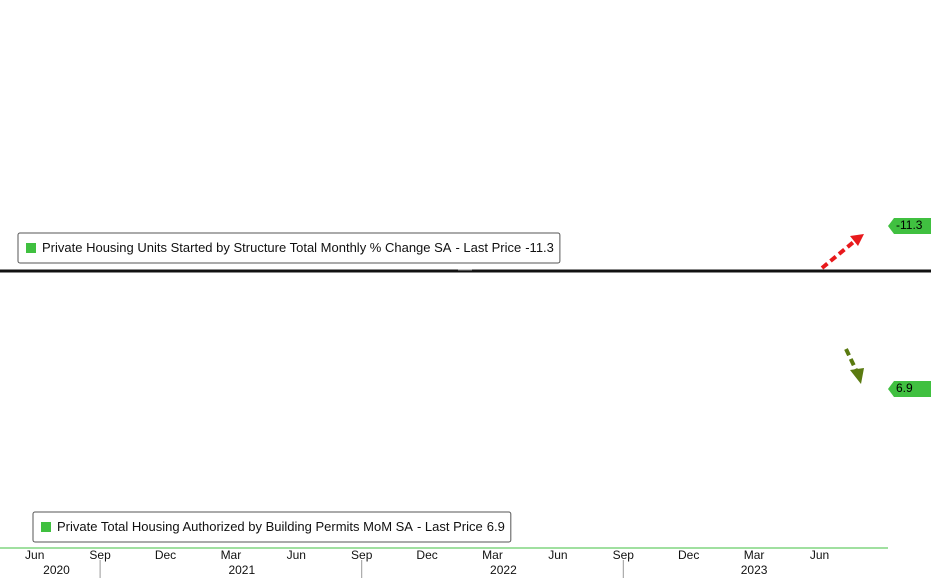  I want to click on legend-last-value: 6.9, so click(496, 526).